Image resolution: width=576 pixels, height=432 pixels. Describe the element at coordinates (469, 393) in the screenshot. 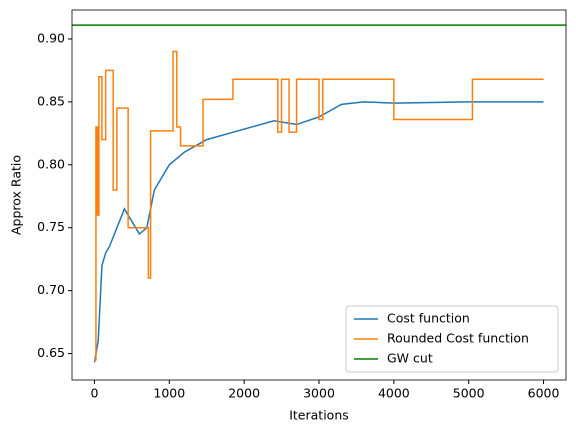

I see `x-tick-label: 5000` at that location.